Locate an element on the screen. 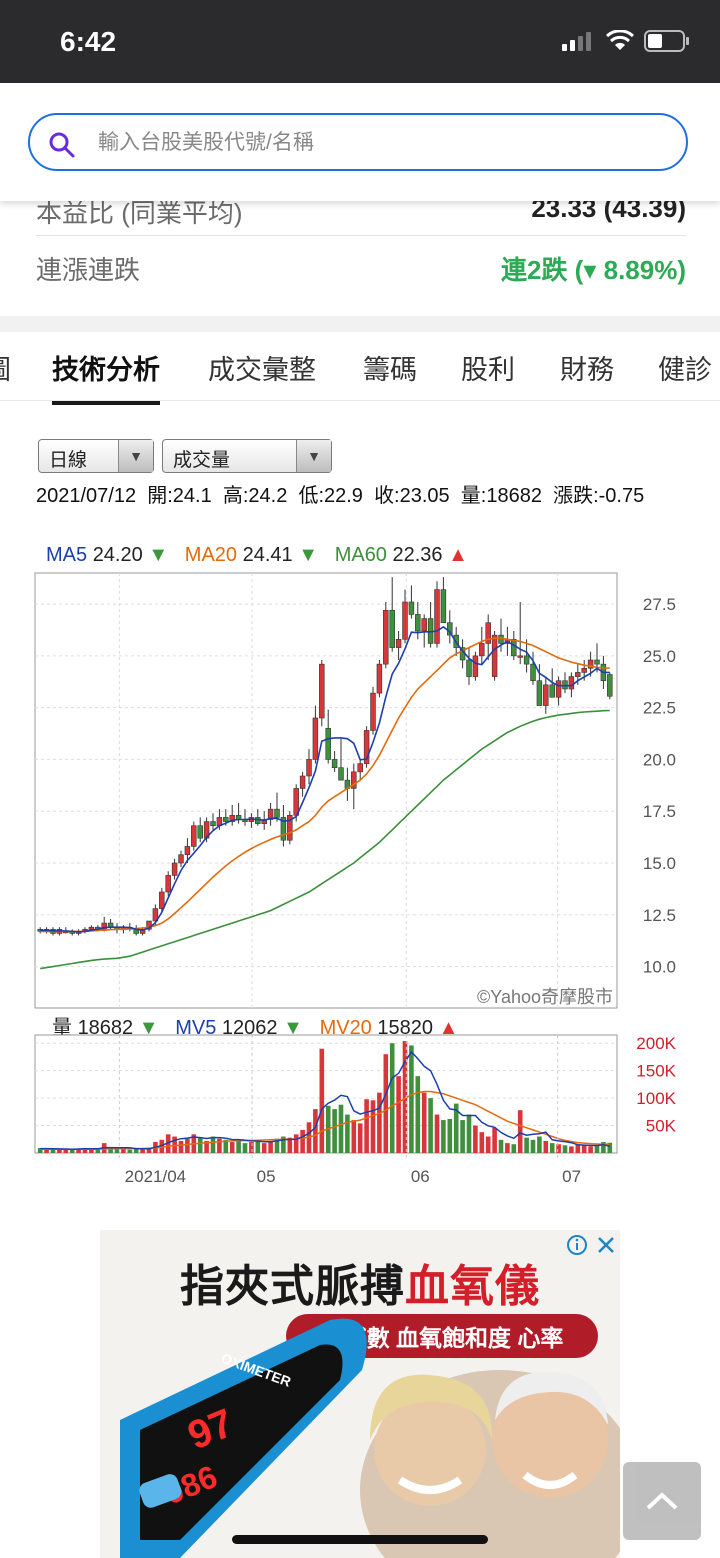 This screenshot has width=720, height=1558. info-icon is located at coordinates (577, 1245).